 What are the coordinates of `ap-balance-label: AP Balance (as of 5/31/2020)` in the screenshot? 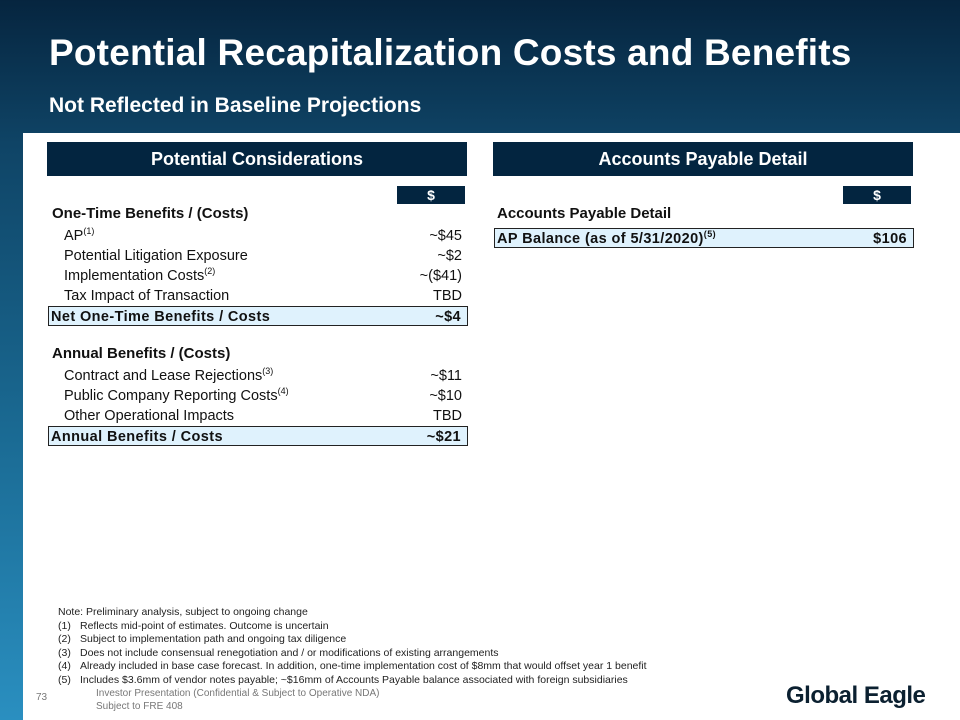 It's located at (600, 239).